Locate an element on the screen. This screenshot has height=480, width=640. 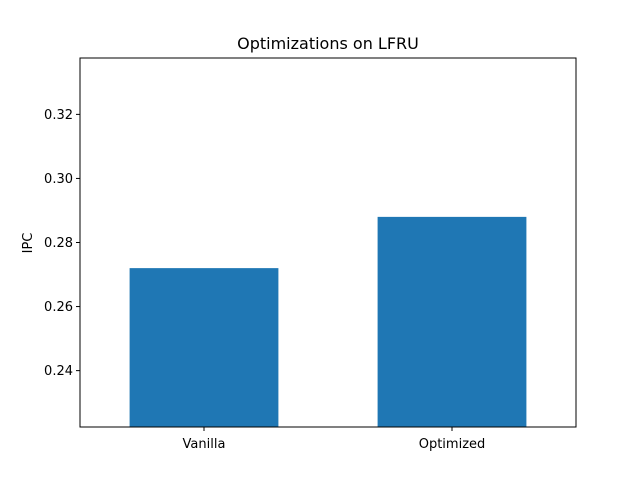
y-tick-label: 0.26 is located at coordinates (58, 307).